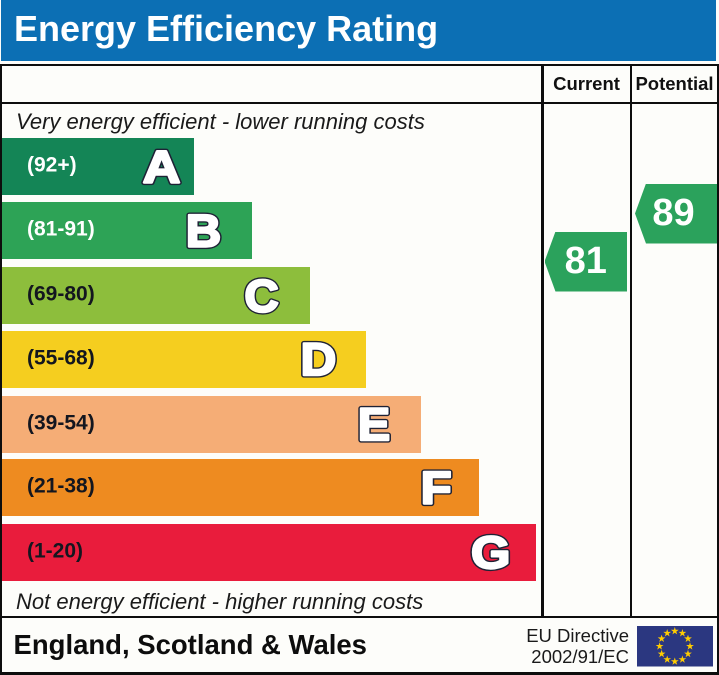 The image size is (719, 675). I want to click on svg-text: A, so click(161, 166).